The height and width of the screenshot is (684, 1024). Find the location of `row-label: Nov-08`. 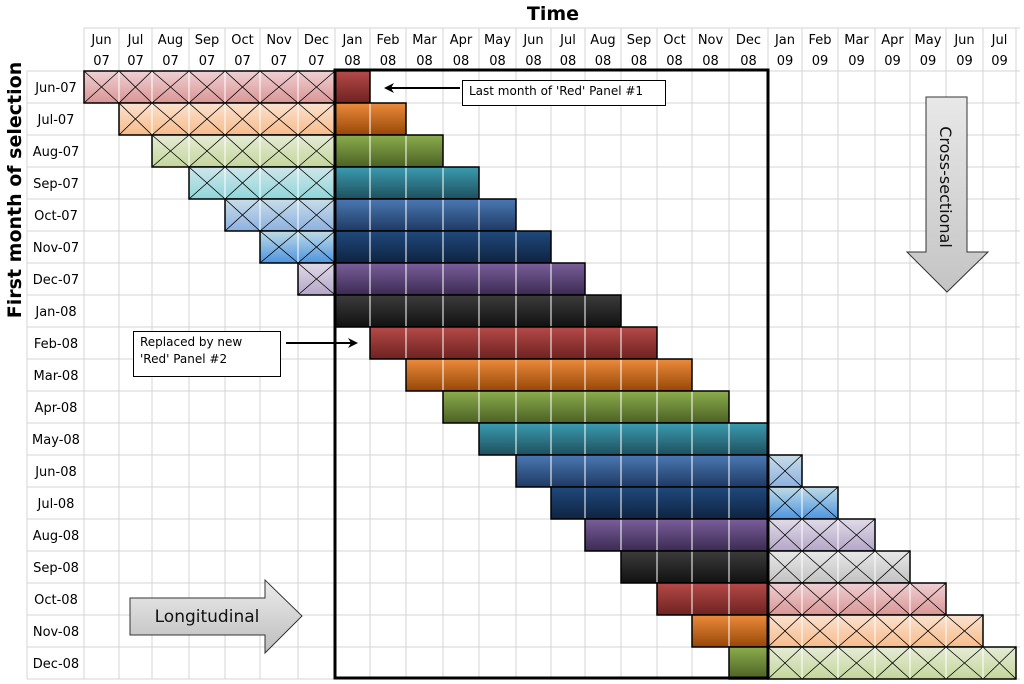

row-label: Nov-08 is located at coordinates (56, 632).